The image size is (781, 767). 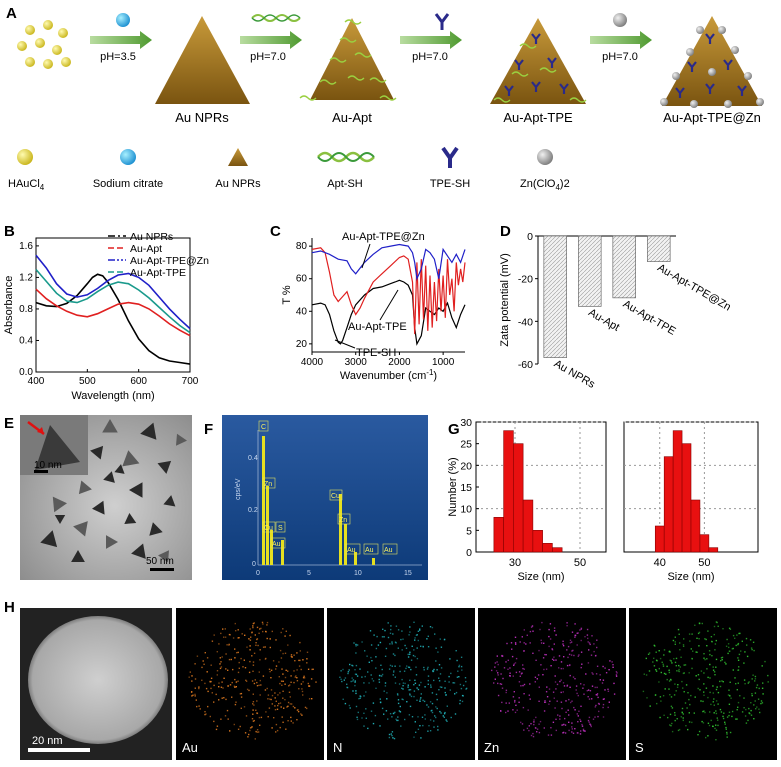 What do you see at coordinates (505, 231) in the screenshot?
I see `panel-letter-d: D` at bounding box center [505, 231].